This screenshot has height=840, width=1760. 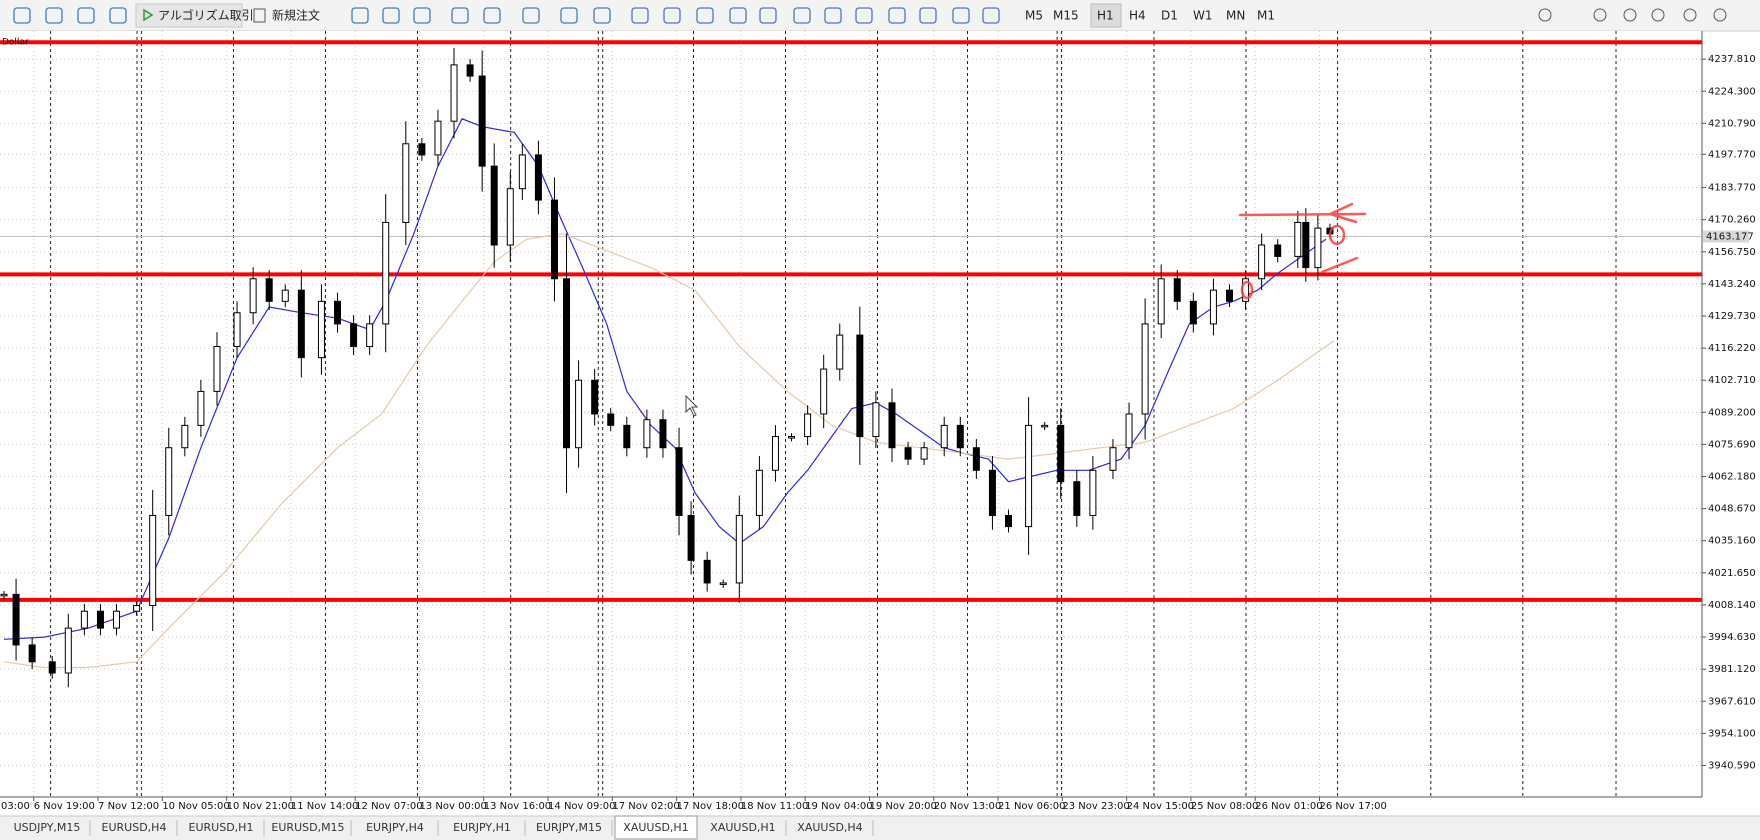 I want to click on tab-active, so click(x=656, y=827).